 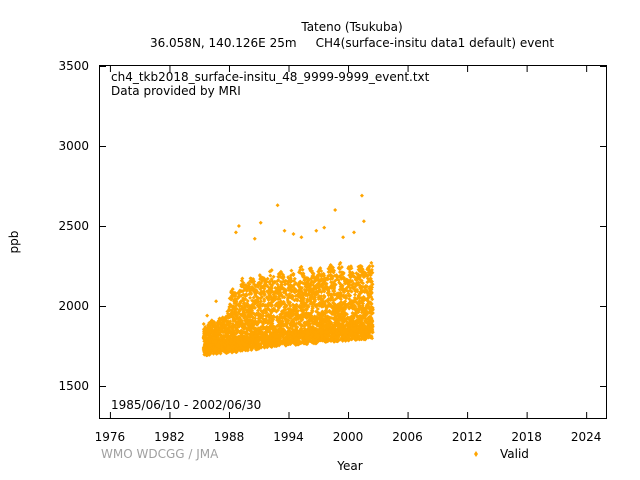 What do you see at coordinates (348, 437) in the screenshot?
I see `x-tick-label: 2000` at bounding box center [348, 437].